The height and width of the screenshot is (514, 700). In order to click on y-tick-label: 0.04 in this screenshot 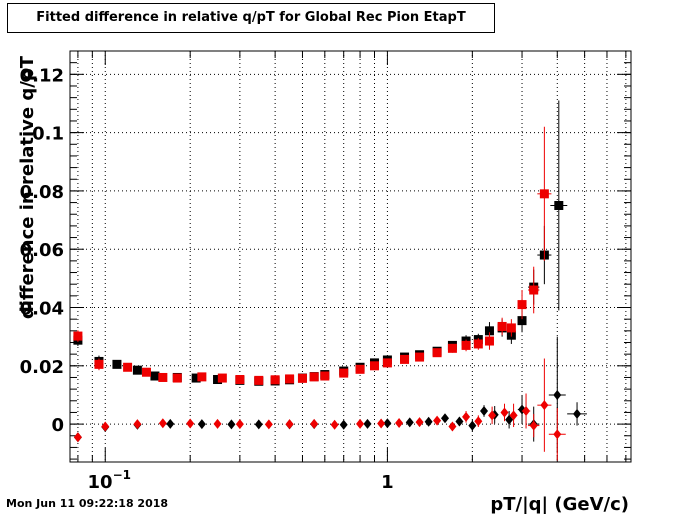, I will do `click(42, 309)`.